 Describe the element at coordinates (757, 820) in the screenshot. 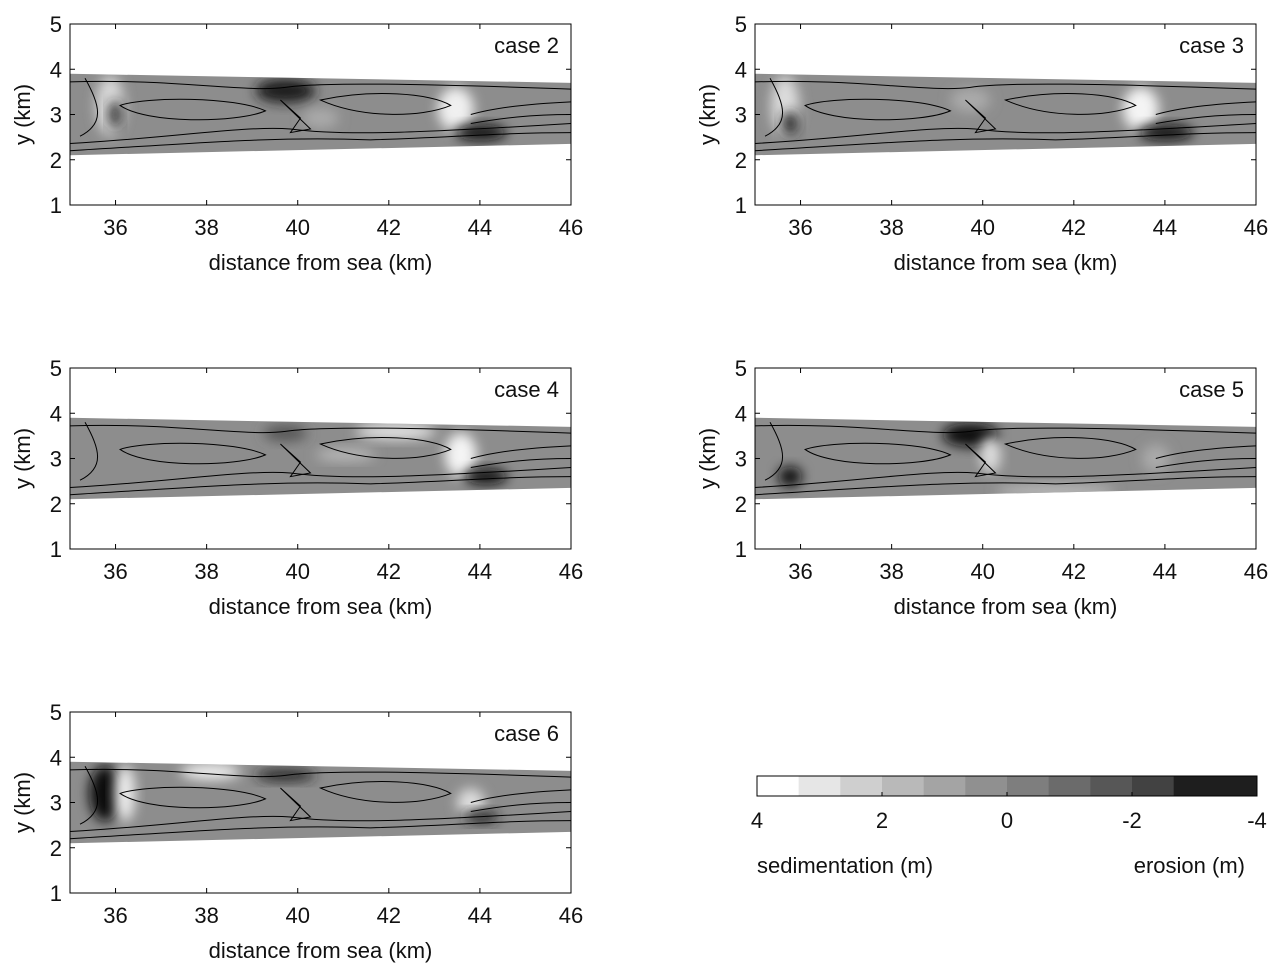

I see `colorbar-tick-label: 4` at that location.